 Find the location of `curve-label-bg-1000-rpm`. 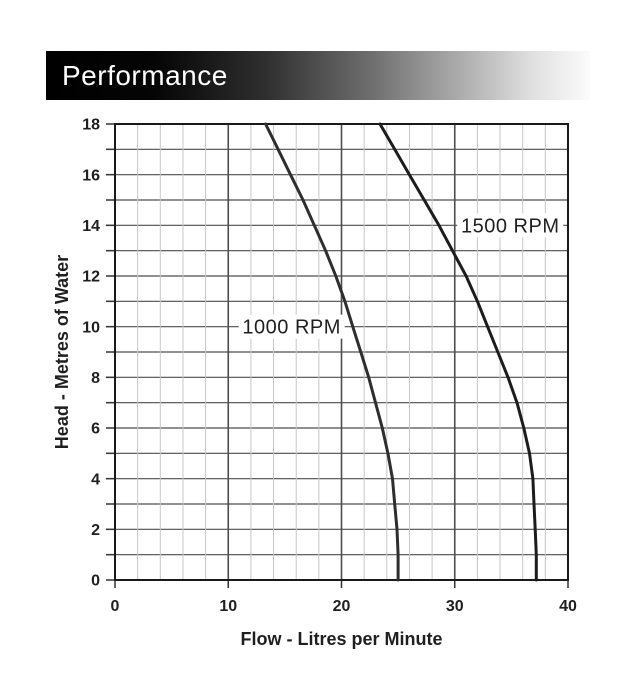

curve-label-bg-1000-rpm is located at coordinates (291, 326).